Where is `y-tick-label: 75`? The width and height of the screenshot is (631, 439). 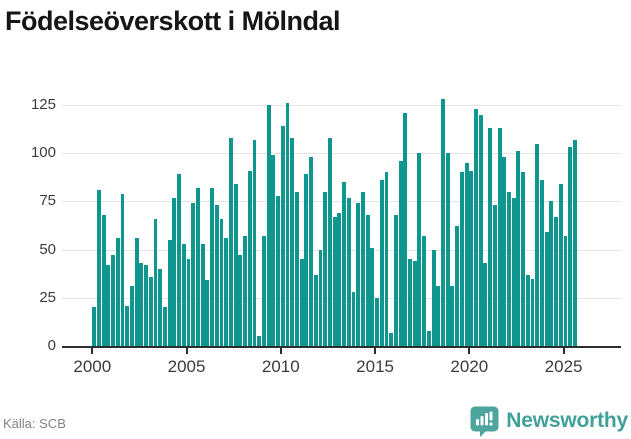 y-tick-label: 75 is located at coordinates (47, 201).